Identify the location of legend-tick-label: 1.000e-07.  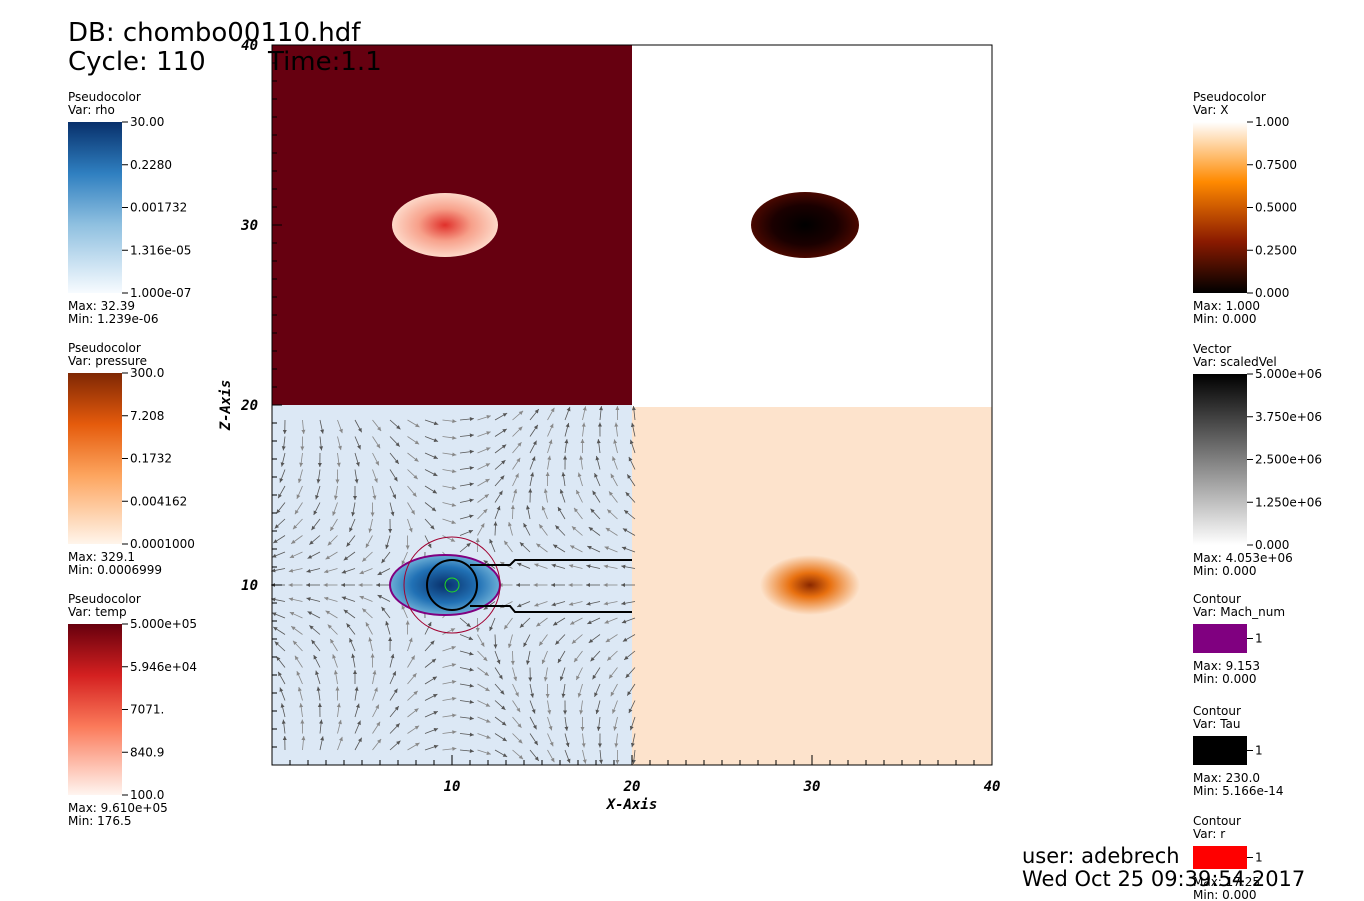
(160, 293).